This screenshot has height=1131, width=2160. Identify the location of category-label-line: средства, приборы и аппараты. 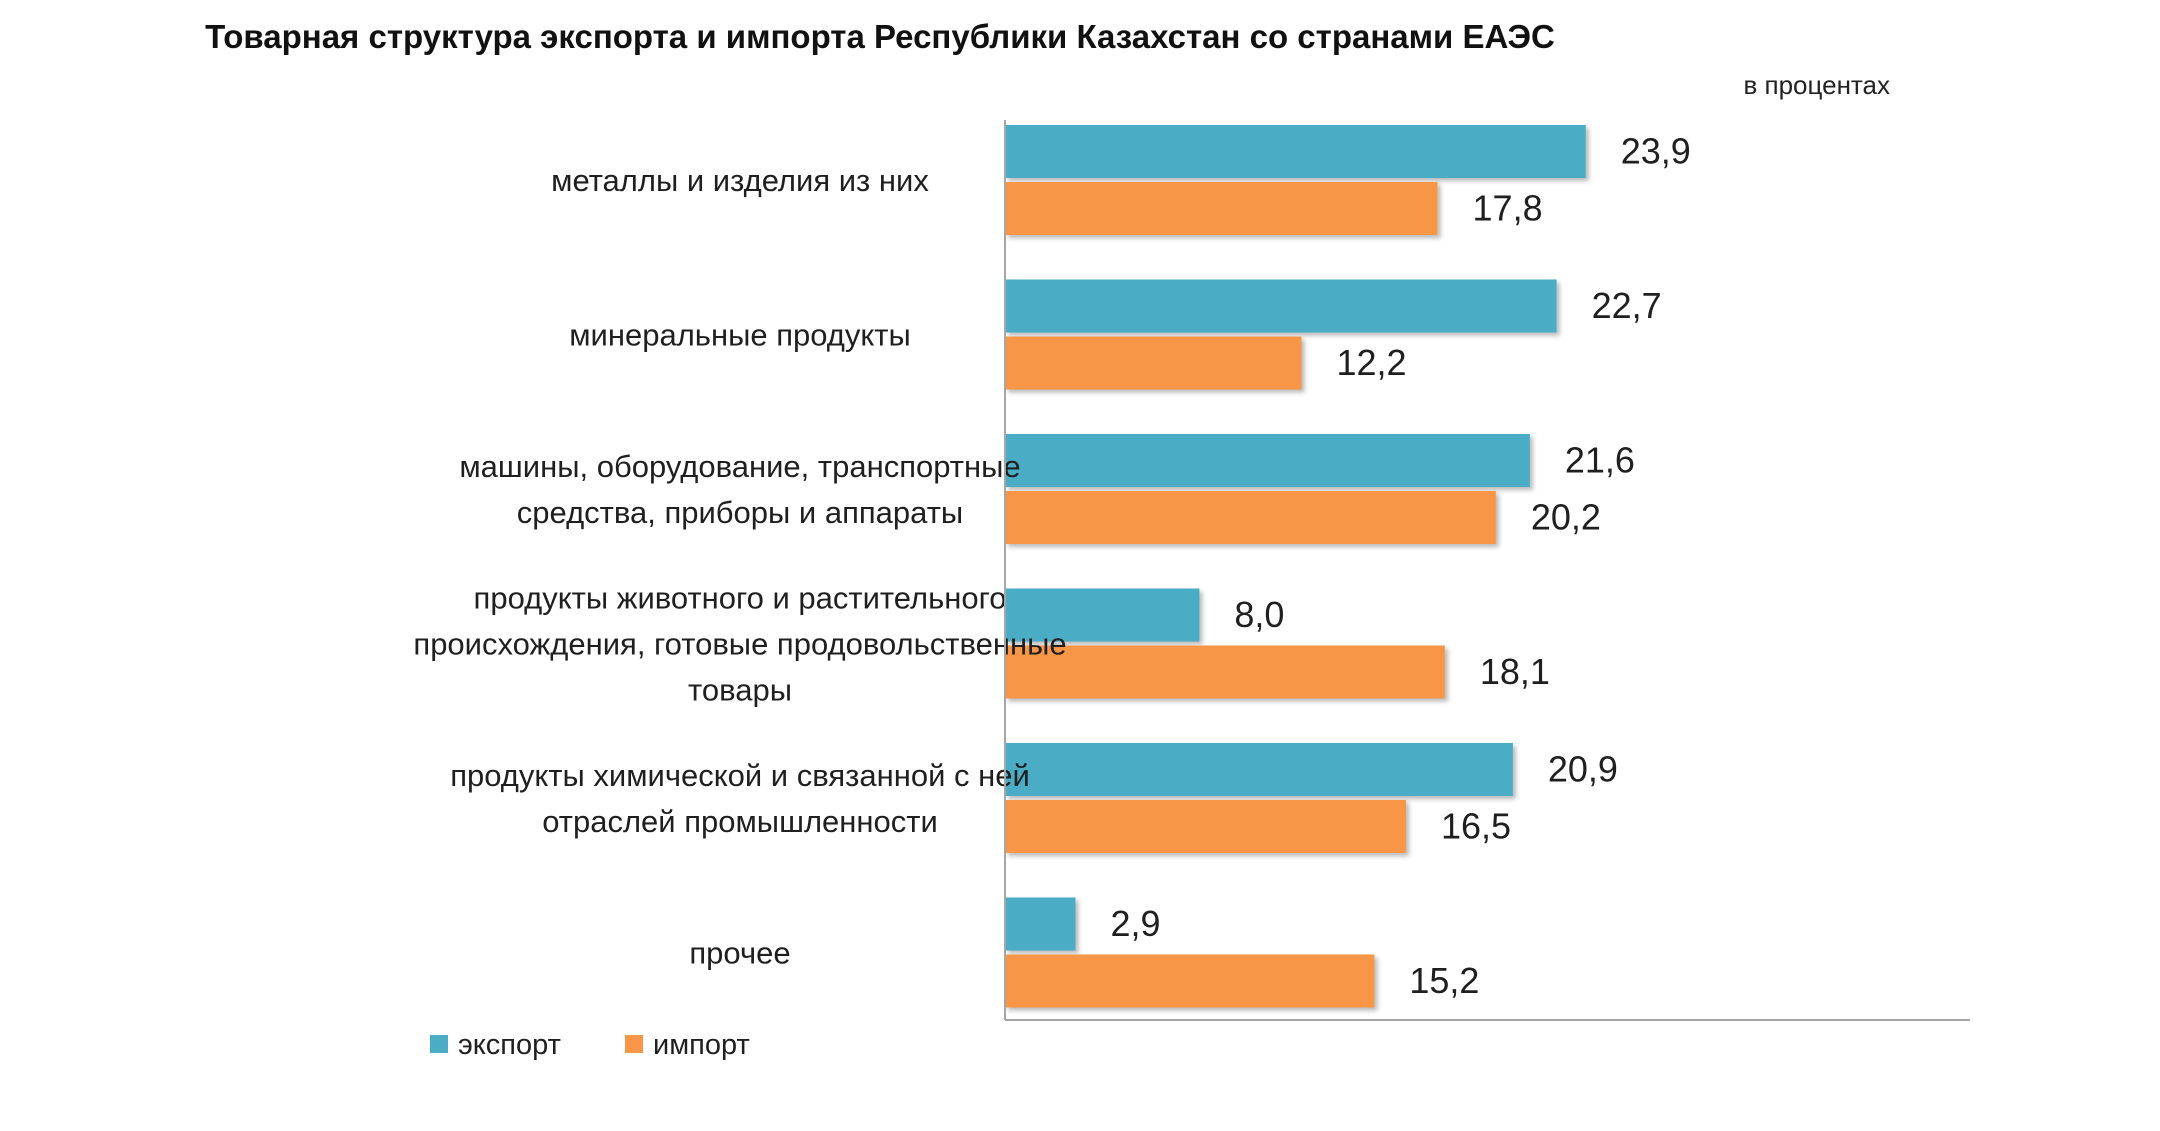
(740, 512).